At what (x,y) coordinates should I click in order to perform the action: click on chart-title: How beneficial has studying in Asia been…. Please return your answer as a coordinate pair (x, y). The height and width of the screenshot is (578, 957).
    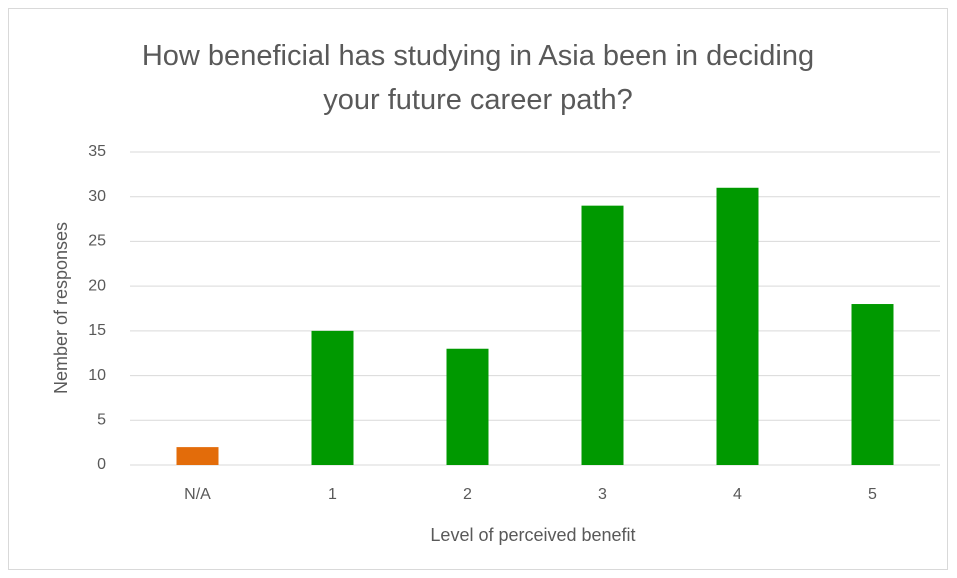
    Looking at the image, I should click on (478, 78).